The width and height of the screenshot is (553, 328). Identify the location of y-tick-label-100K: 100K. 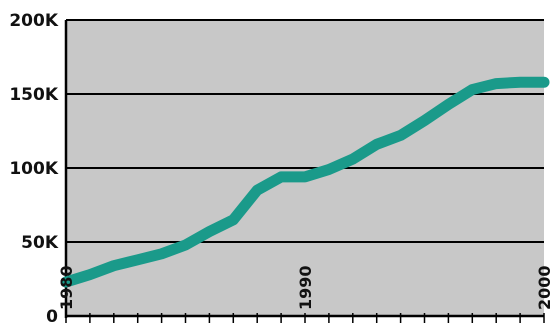
(33, 169).